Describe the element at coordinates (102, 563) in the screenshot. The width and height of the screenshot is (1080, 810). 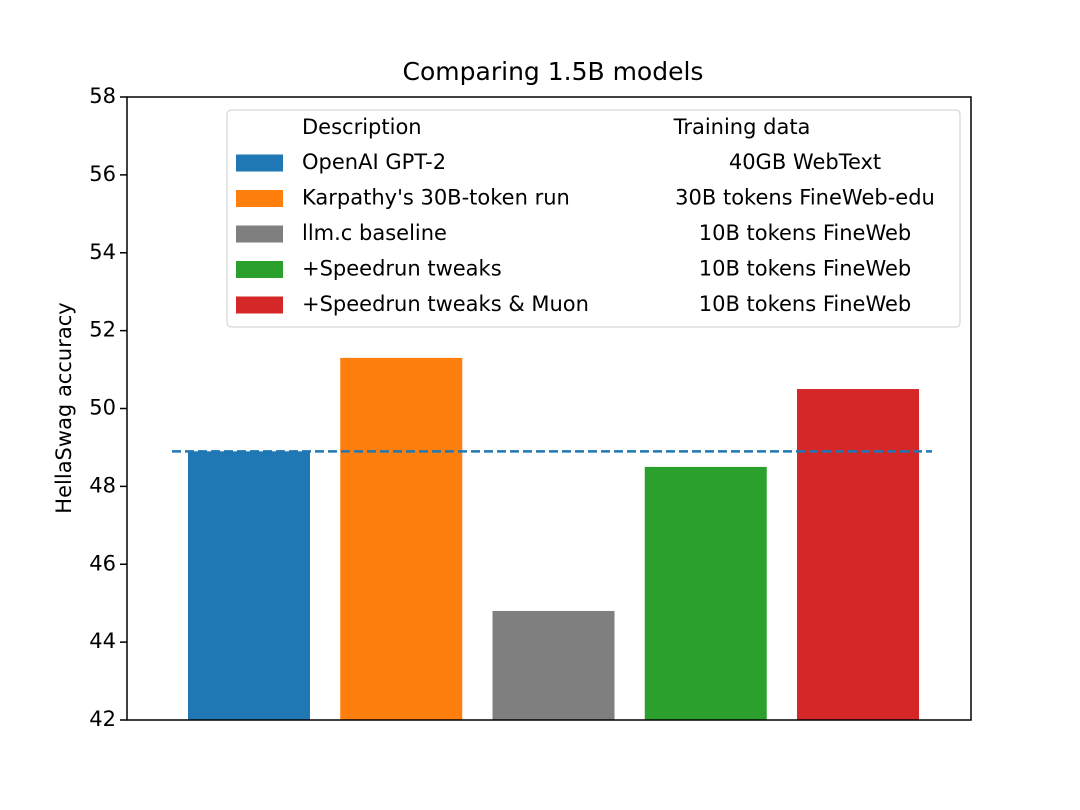
I see `y-tick-label: 46` at that location.